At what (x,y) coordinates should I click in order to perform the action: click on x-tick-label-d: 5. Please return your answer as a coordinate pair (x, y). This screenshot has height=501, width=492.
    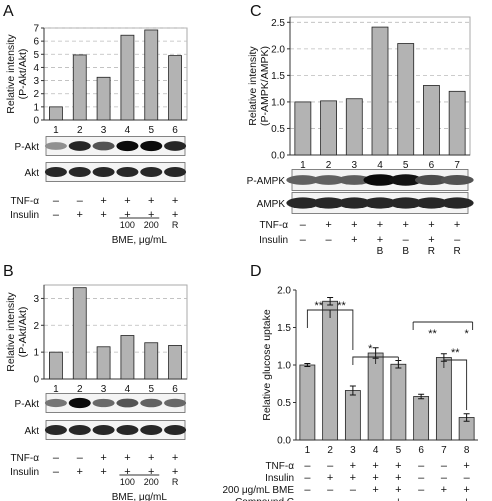
    Looking at the image, I should click on (399, 450).